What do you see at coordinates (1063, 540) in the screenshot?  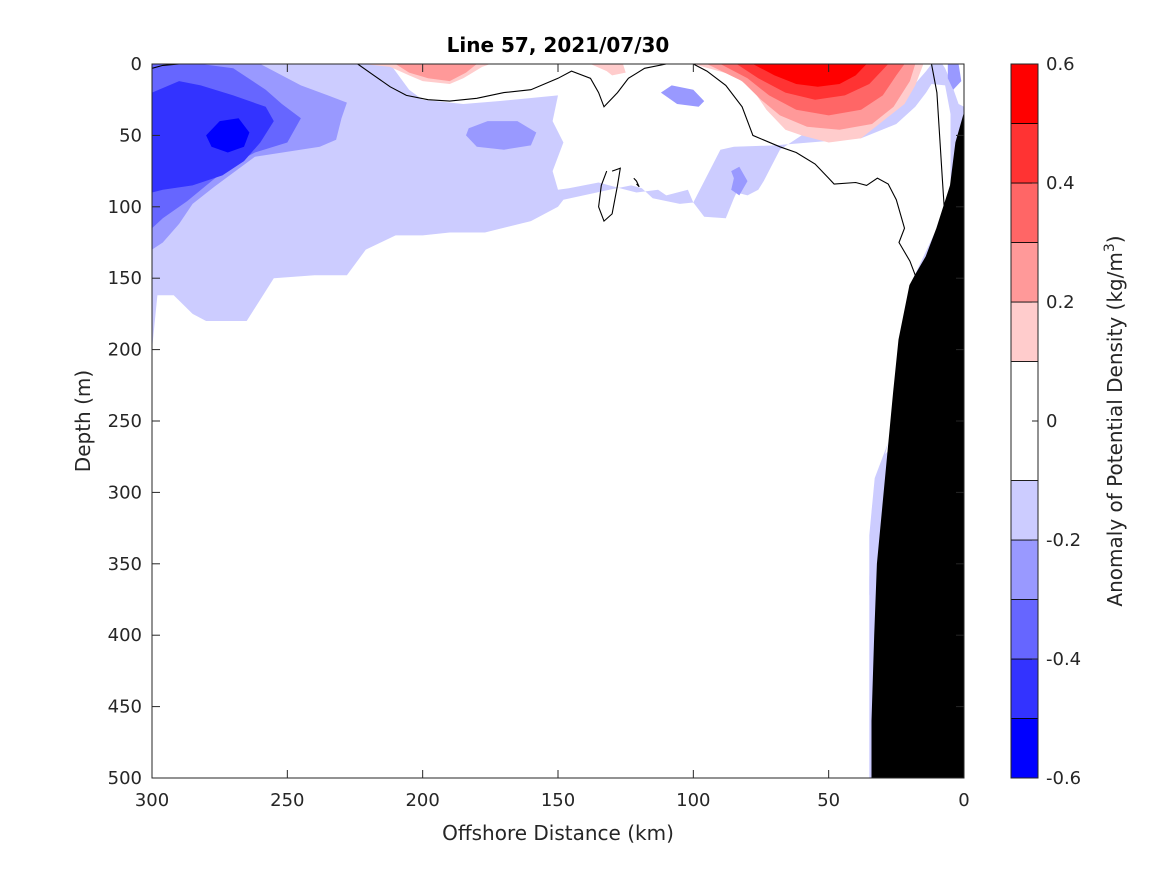 I see `colorbar-tick-label: -0.2` at bounding box center [1063, 540].